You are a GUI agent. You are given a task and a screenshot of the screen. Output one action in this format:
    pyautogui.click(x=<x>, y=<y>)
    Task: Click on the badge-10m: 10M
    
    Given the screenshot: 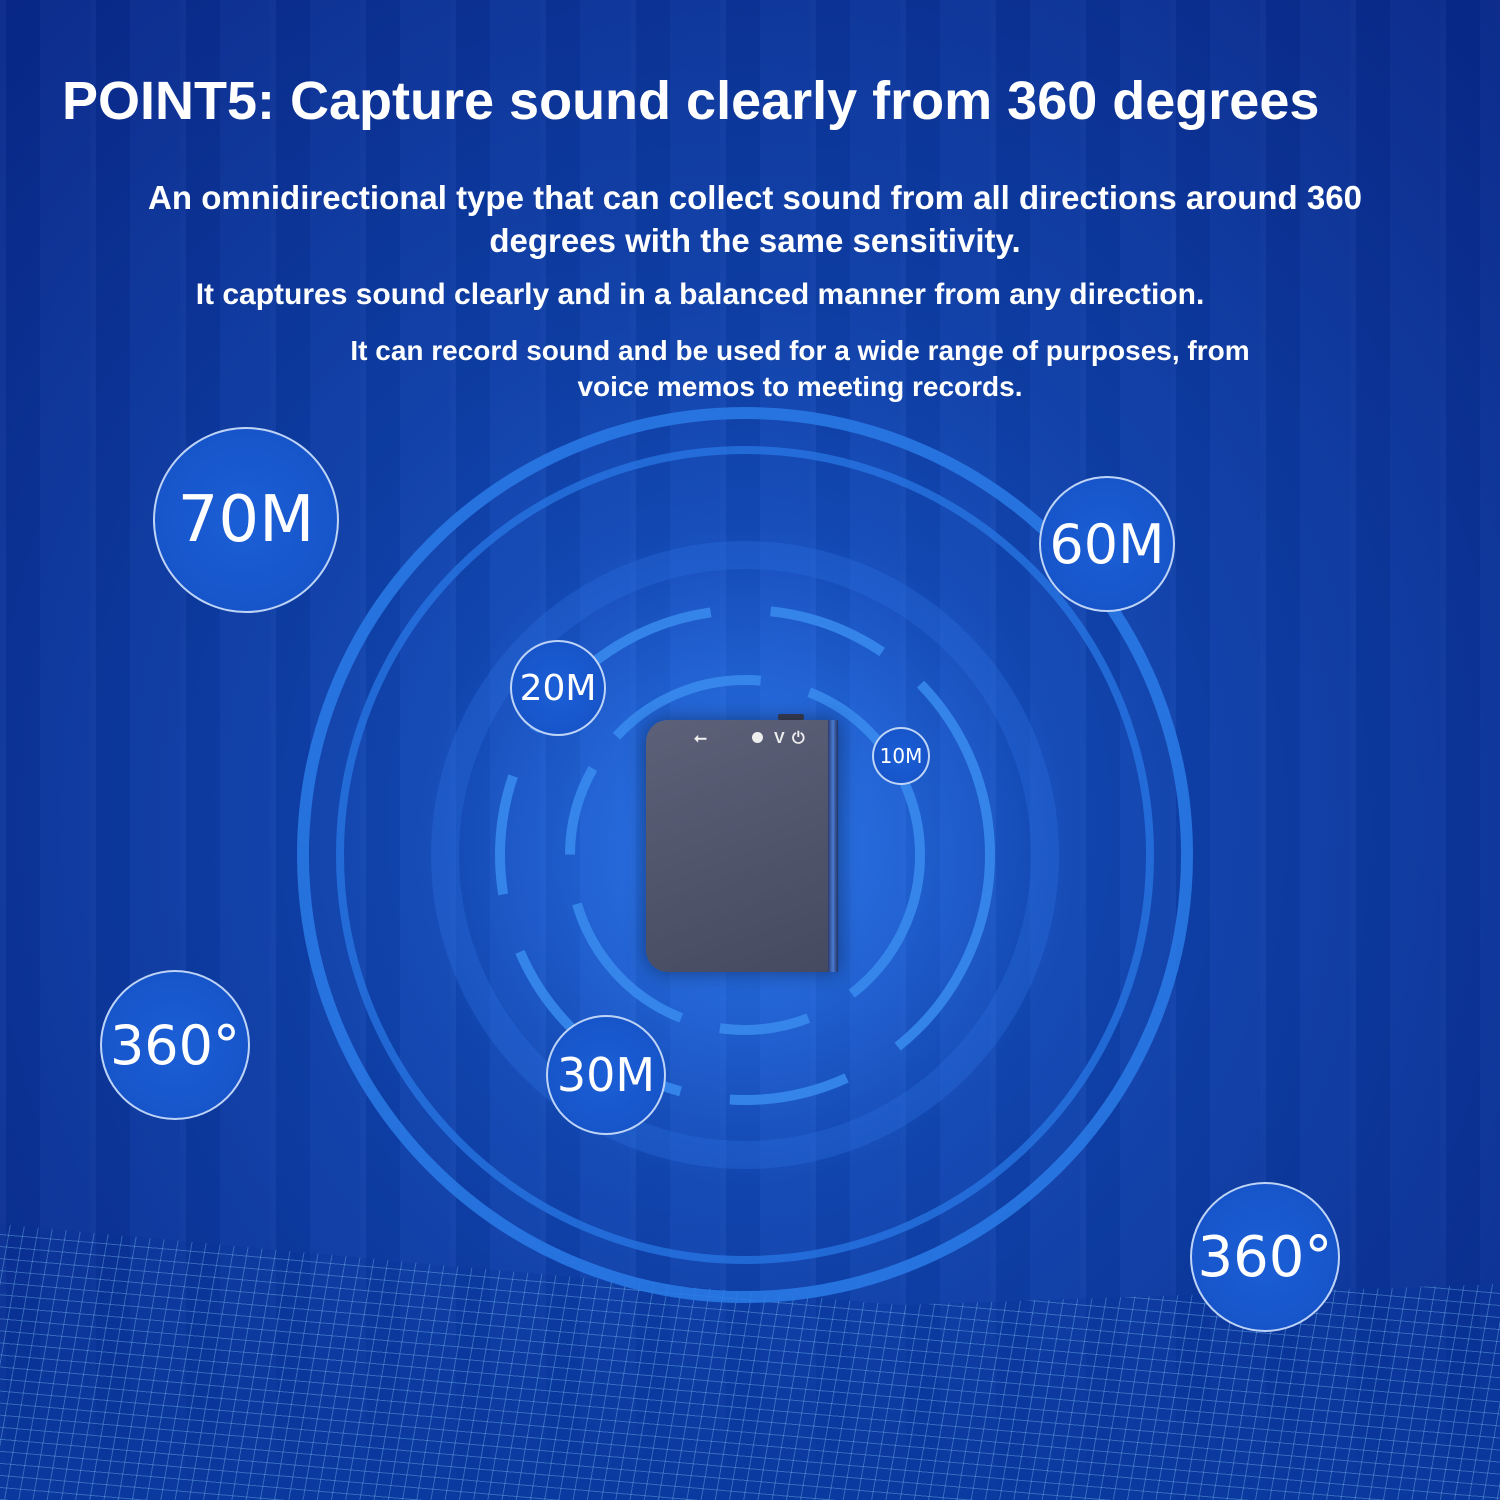 What is the action you would take?
    pyautogui.click(x=901, y=756)
    